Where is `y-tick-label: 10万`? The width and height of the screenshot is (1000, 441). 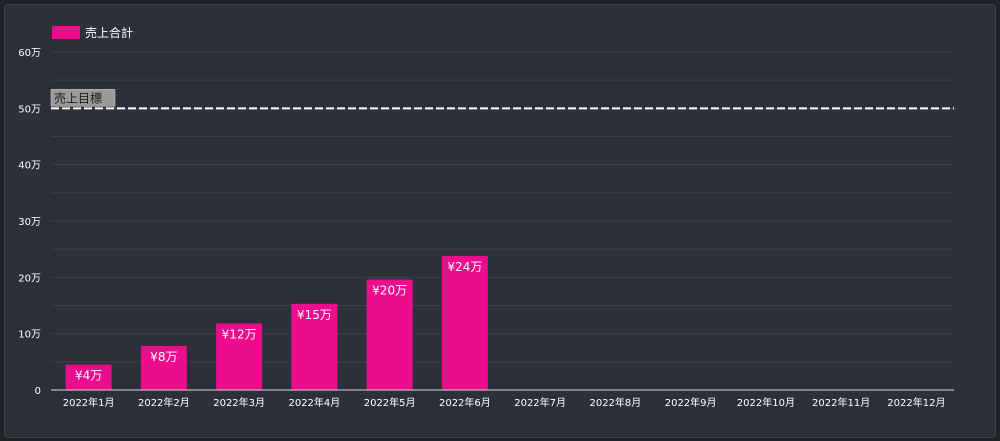 y-tick-label: 10万 is located at coordinates (29, 335).